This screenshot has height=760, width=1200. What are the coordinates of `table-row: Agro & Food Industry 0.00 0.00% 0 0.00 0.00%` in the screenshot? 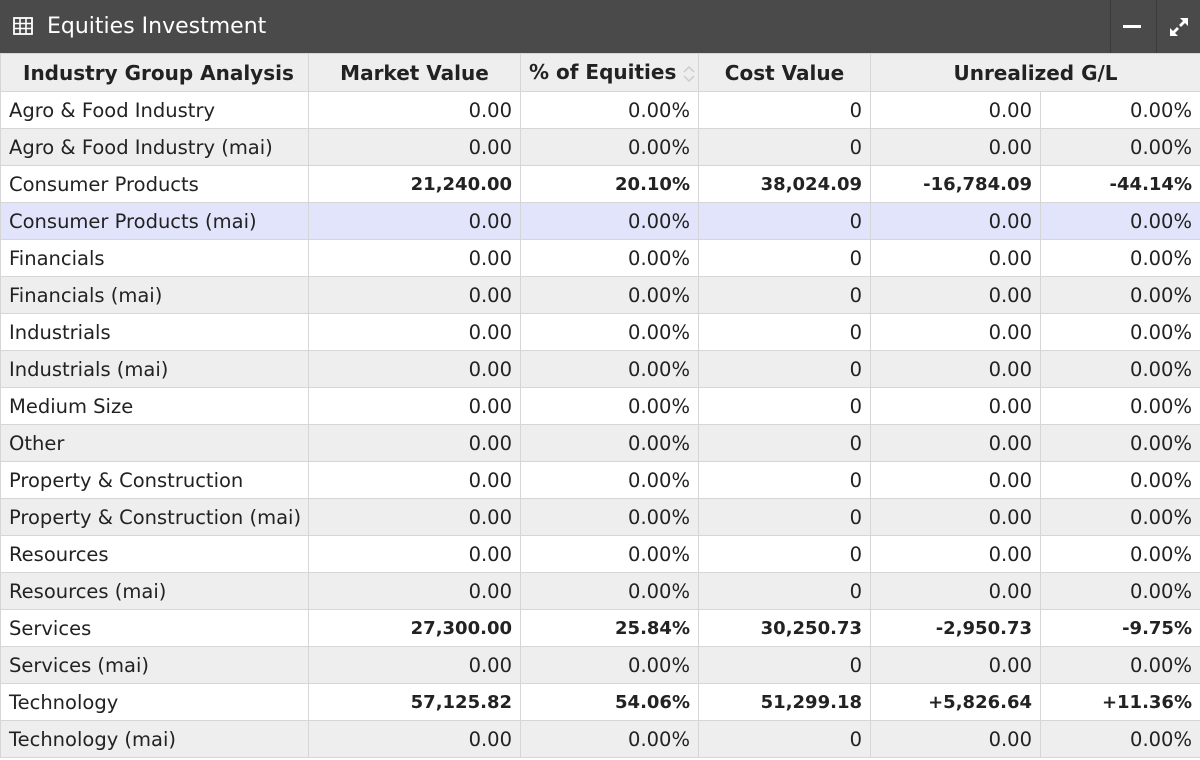 It's located at (600, 110).